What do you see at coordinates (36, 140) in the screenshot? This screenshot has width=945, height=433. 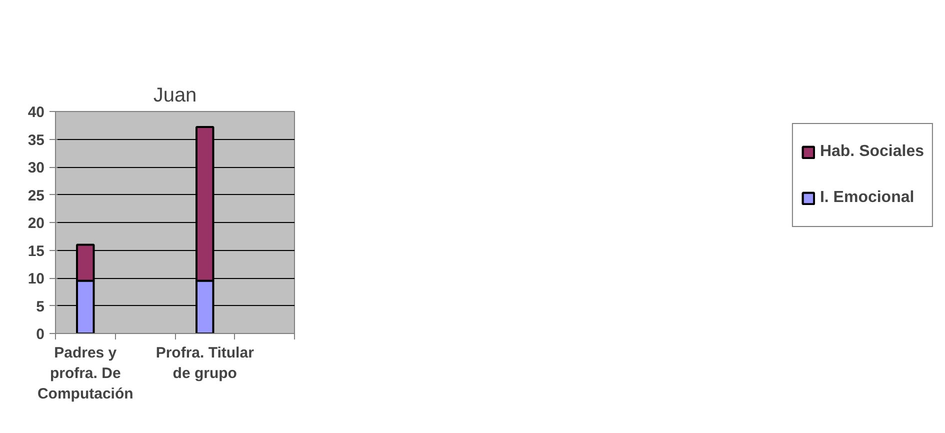 I see `y-tick-label: 35` at bounding box center [36, 140].